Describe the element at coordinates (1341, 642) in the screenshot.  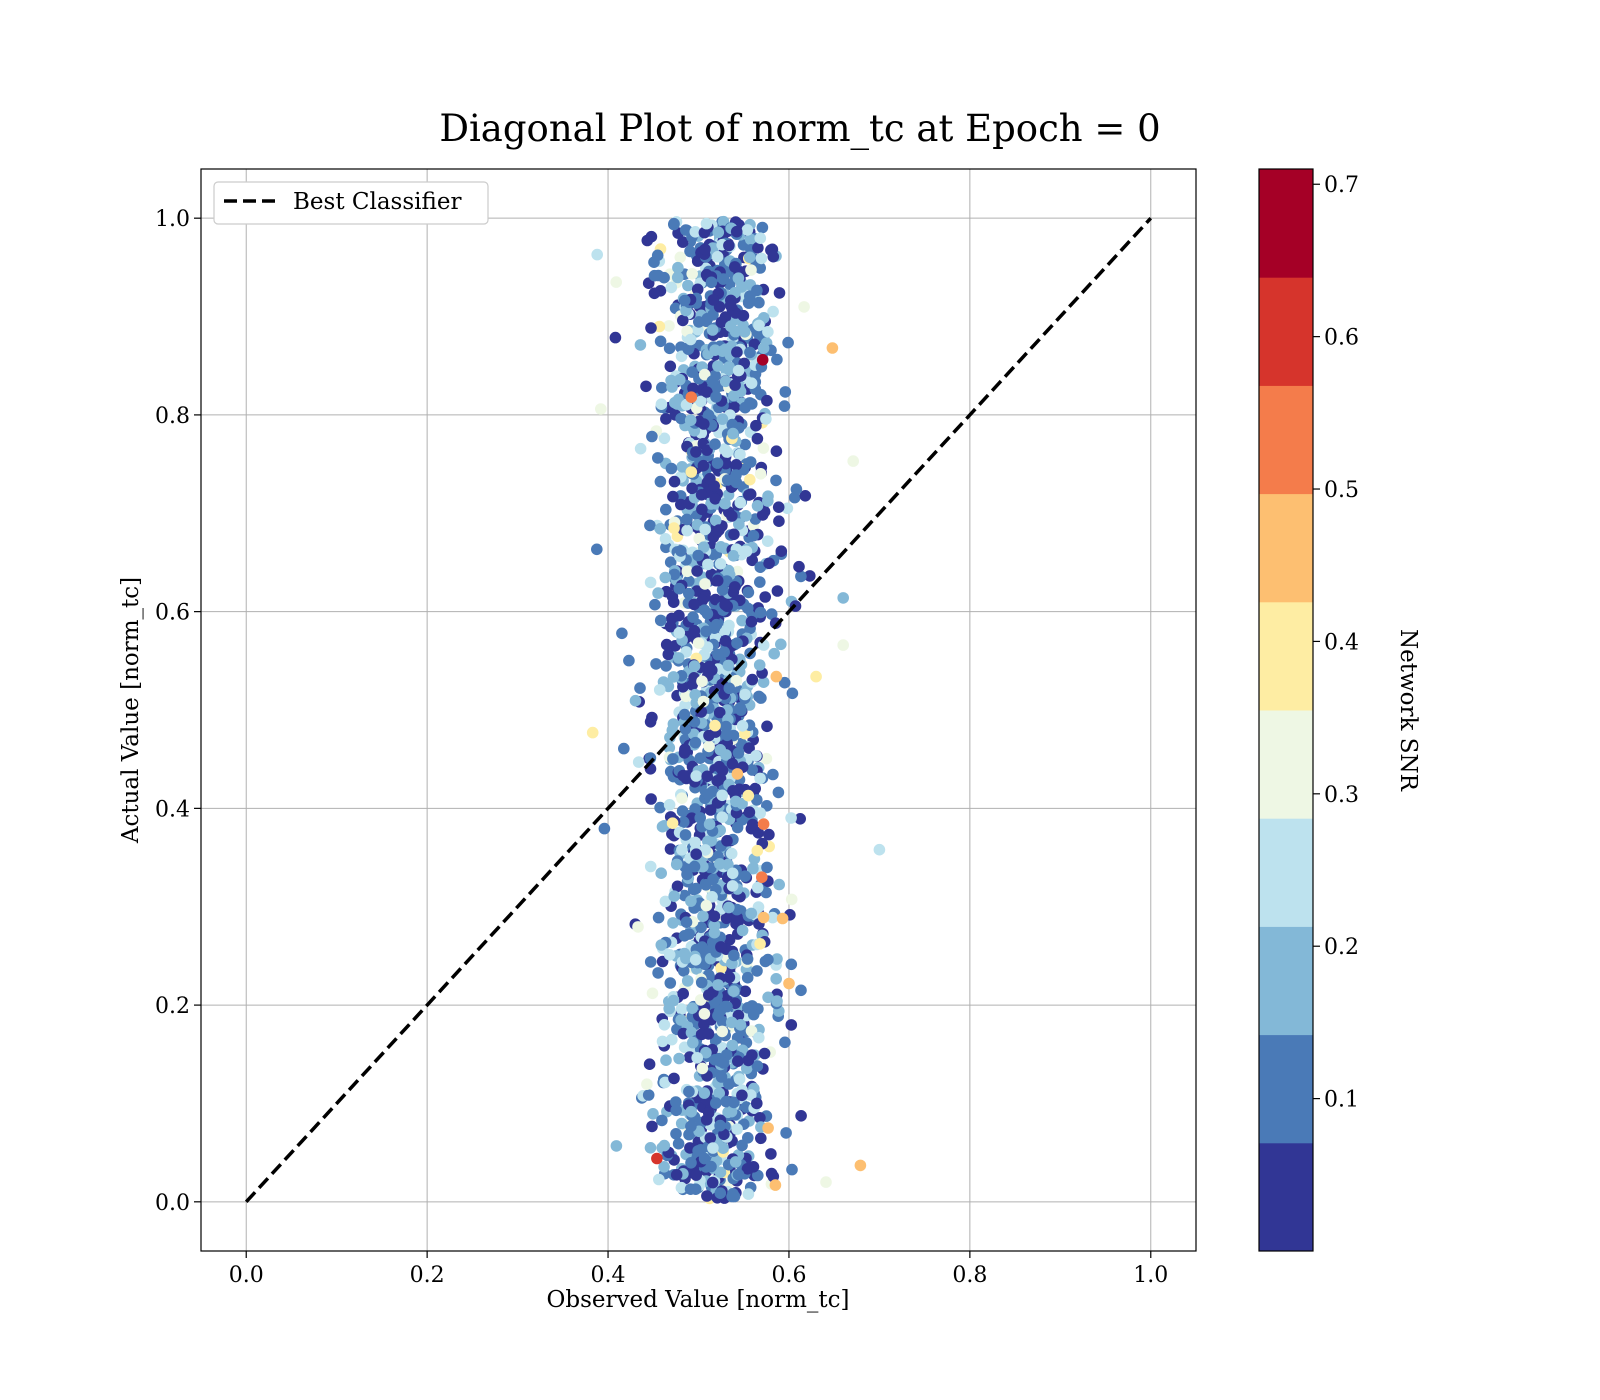
I see `colorbar-tick-label: 0.4` at that location.